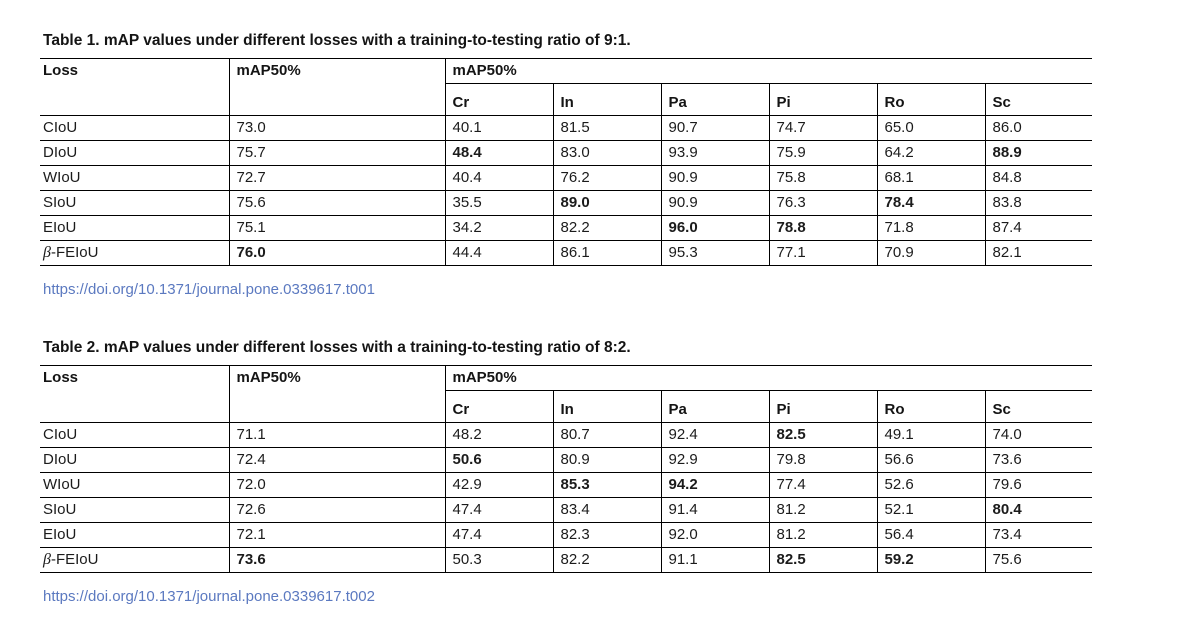 The image size is (1201, 622). Describe the element at coordinates (566, 228) in the screenshot. I see `table-row: EIoU 75.1 34.2 82.2 96.0 78.8 71.8 87.4` at that location.